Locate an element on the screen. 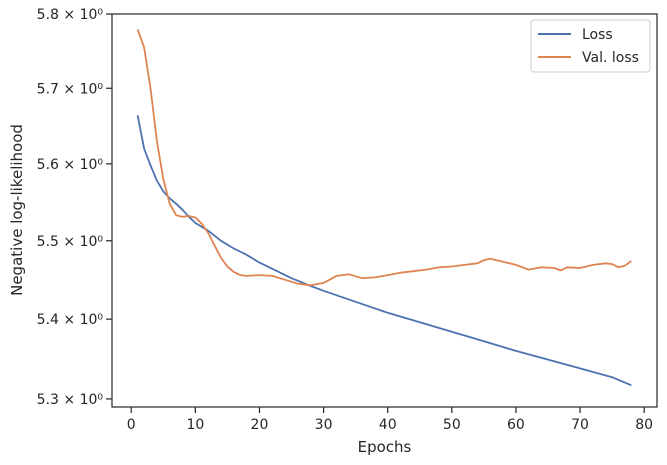 The image size is (667, 465). x-tick-label: 30 is located at coordinates (324, 425).